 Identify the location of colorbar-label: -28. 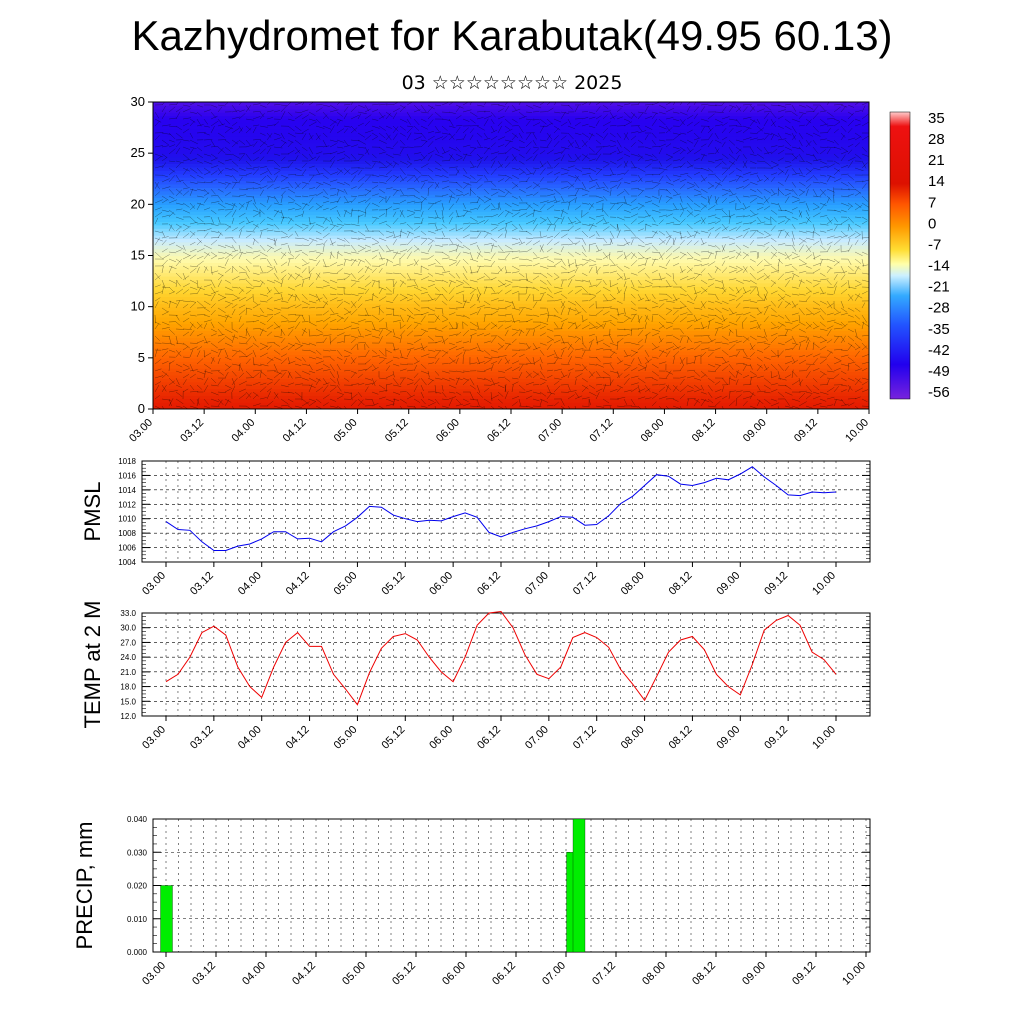
(939, 308).